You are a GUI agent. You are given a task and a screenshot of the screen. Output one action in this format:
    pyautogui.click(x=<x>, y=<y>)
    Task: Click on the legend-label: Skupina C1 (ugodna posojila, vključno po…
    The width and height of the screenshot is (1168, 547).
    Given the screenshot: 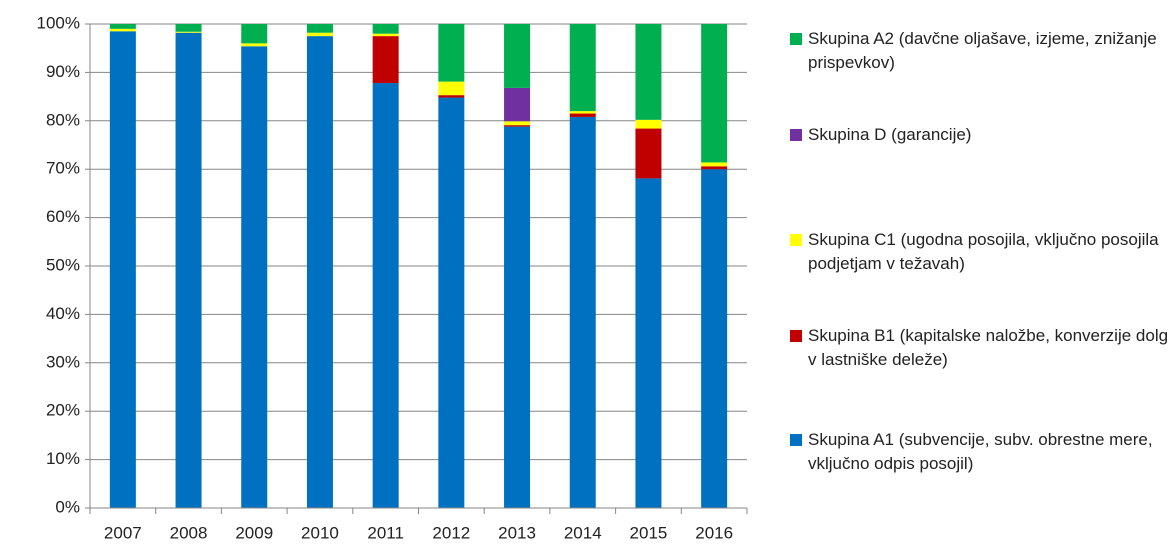 What is the action you would take?
    pyautogui.click(x=983, y=251)
    